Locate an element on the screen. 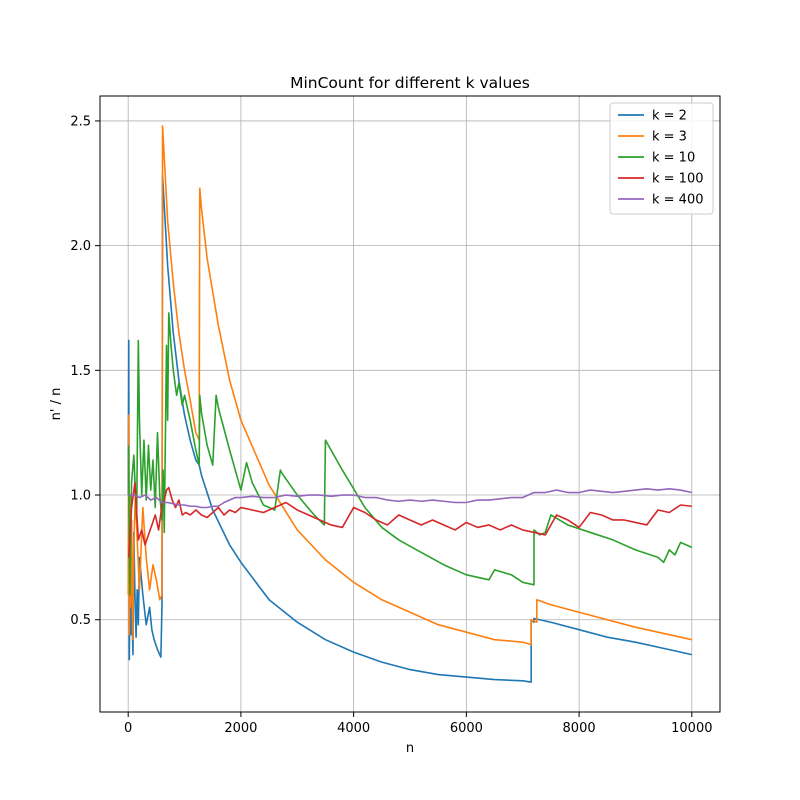 The width and height of the screenshot is (800, 800). legend-label: k = 3 is located at coordinates (669, 137).